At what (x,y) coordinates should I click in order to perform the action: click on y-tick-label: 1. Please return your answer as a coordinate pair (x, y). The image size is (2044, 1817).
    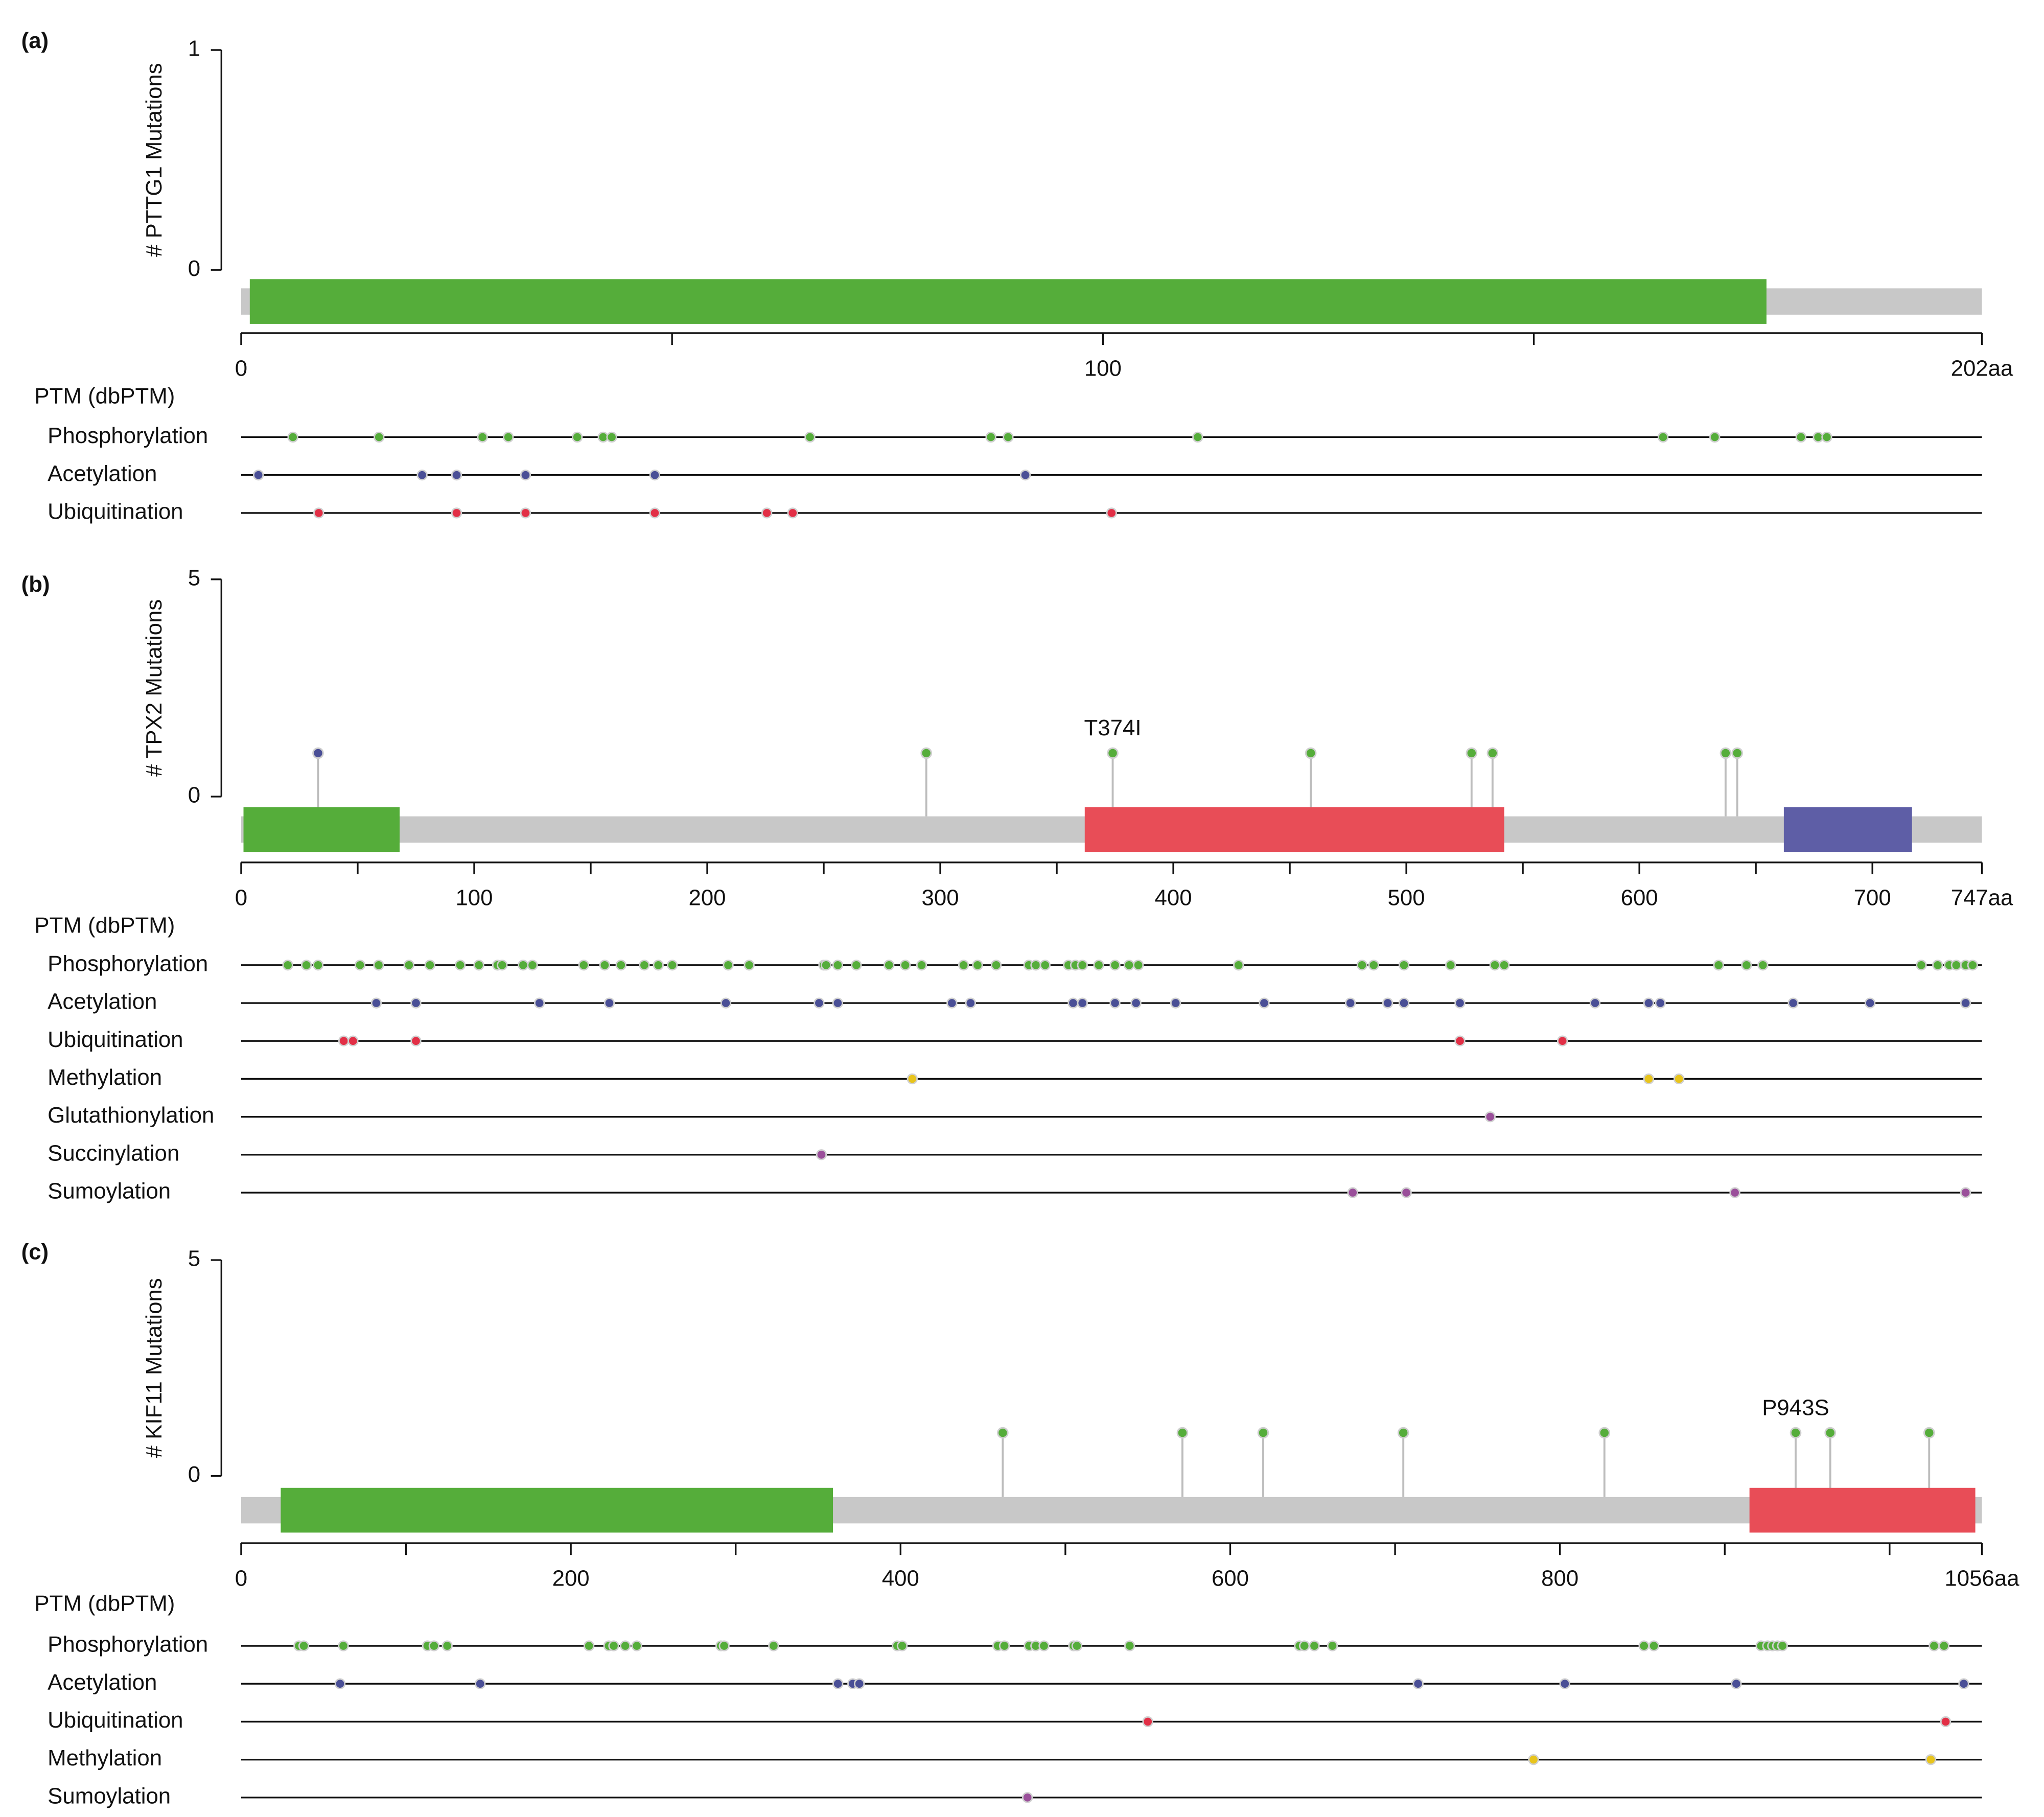
    Looking at the image, I should click on (194, 48).